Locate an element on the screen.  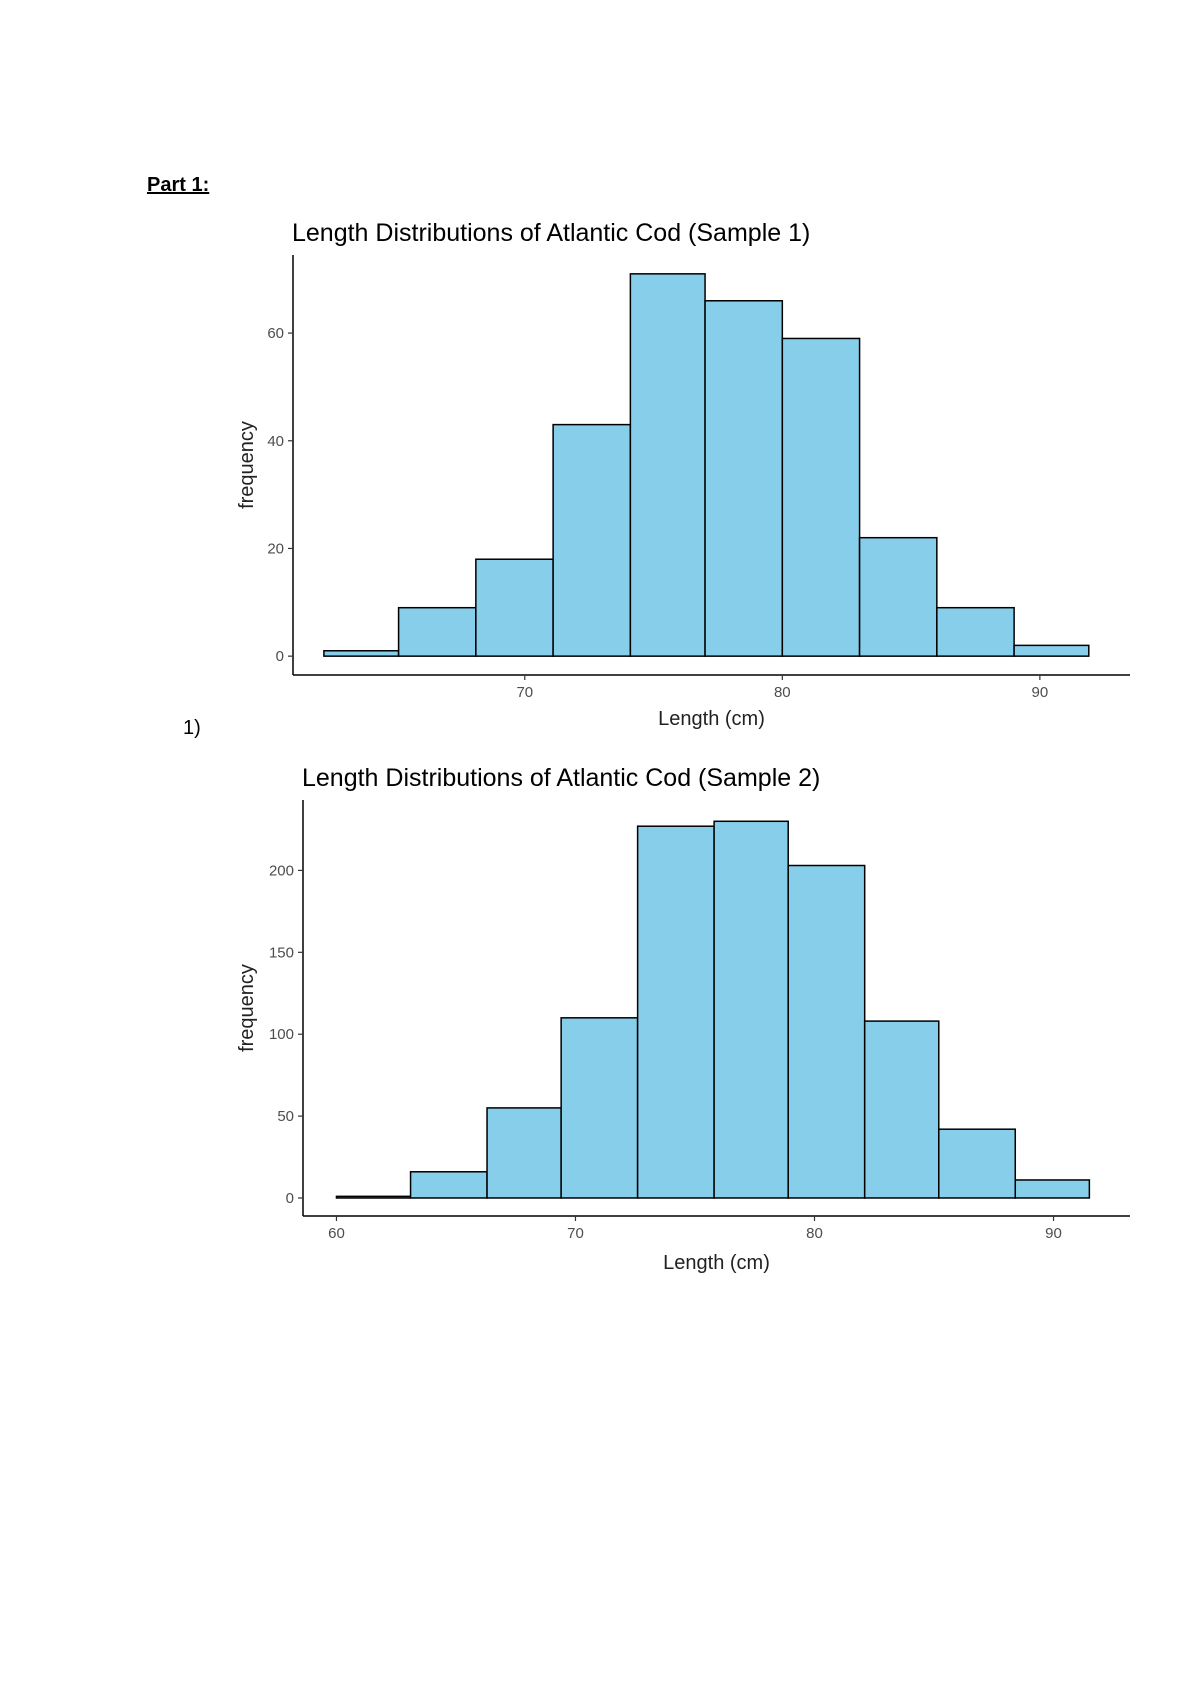
y-tick-label: 200 is located at coordinates (281, 870).